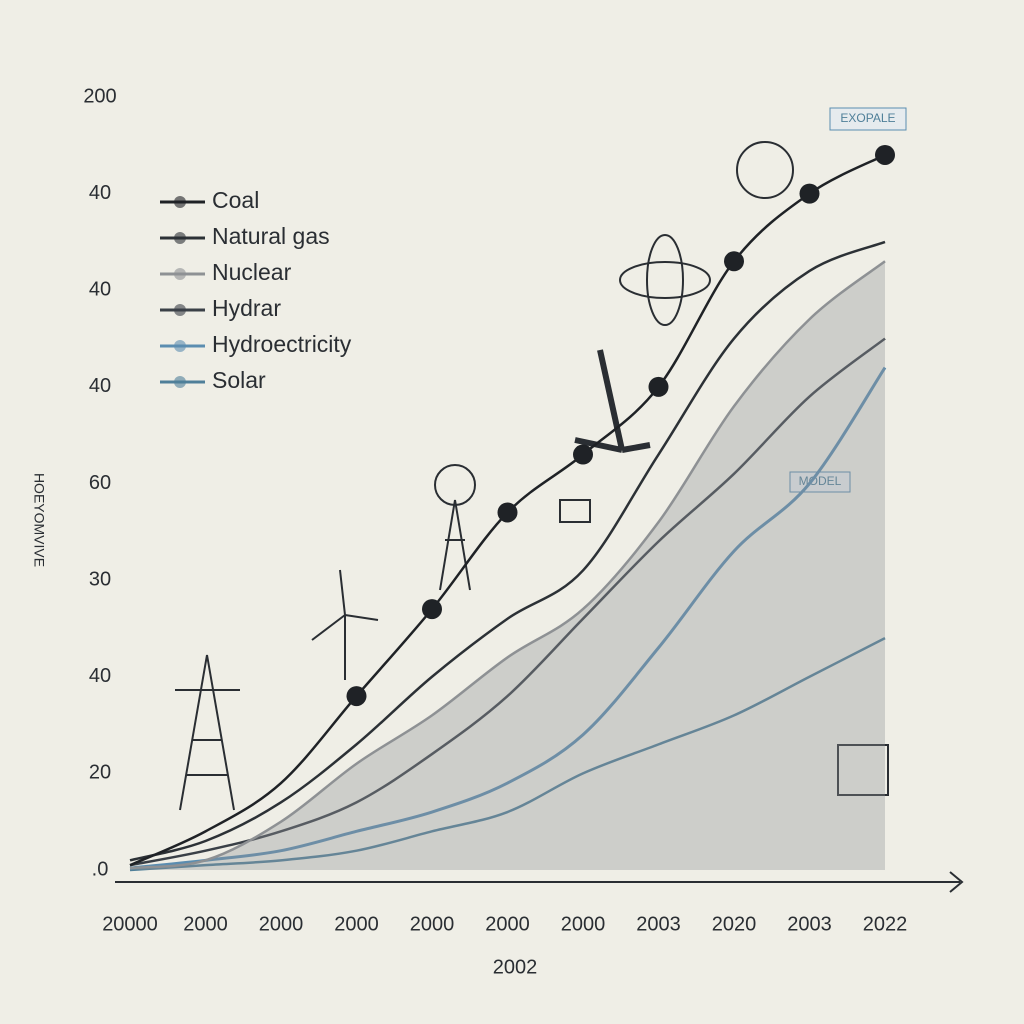  What do you see at coordinates (515, 967) in the screenshot?
I see `x-axis-label: 2002` at bounding box center [515, 967].